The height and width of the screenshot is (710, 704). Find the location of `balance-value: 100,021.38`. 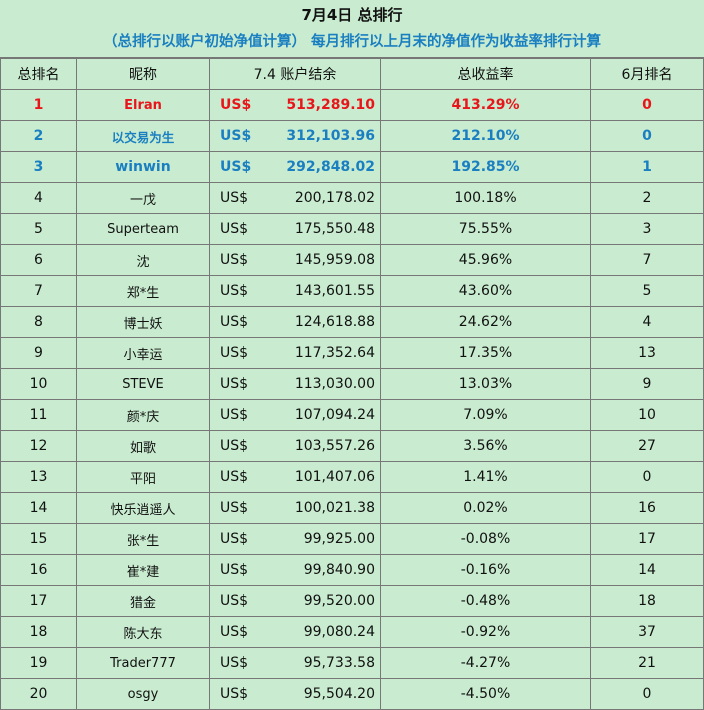

balance-value: 100,021.38 is located at coordinates (334, 508).